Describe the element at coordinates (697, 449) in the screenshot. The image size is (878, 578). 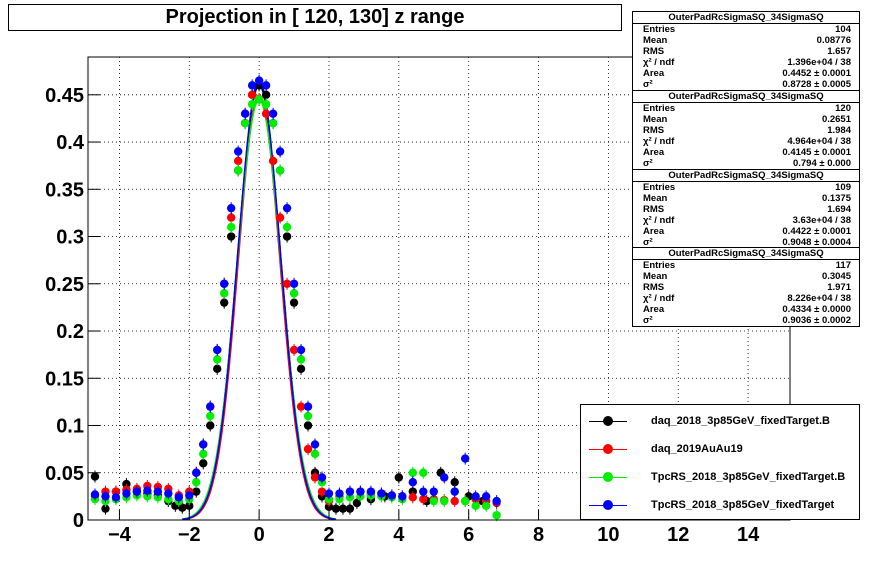
I see `legend-label: daq_2019AuAu19` at that location.